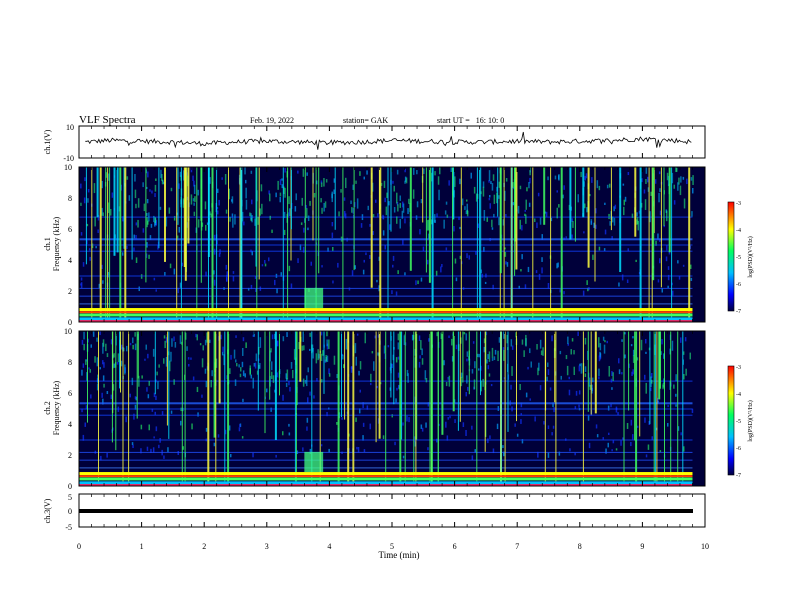 This screenshot has height=612, width=792. What do you see at coordinates (70, 486) in the screenshot?
I see `ch2-freq-tick-0: 0` at bounding box center [70, 486].